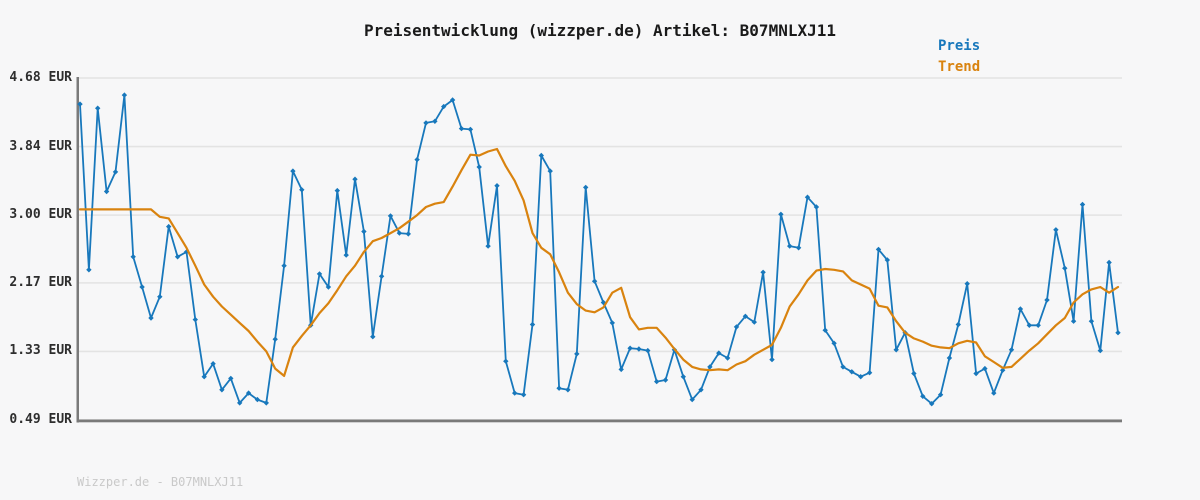 The width and height of the screenshot is (1200, 500). What do you see at coordinates (40, 351) in the screenshot?
I see `y-tick-label: 1.33 EUR` at bounding box center [40, 351].